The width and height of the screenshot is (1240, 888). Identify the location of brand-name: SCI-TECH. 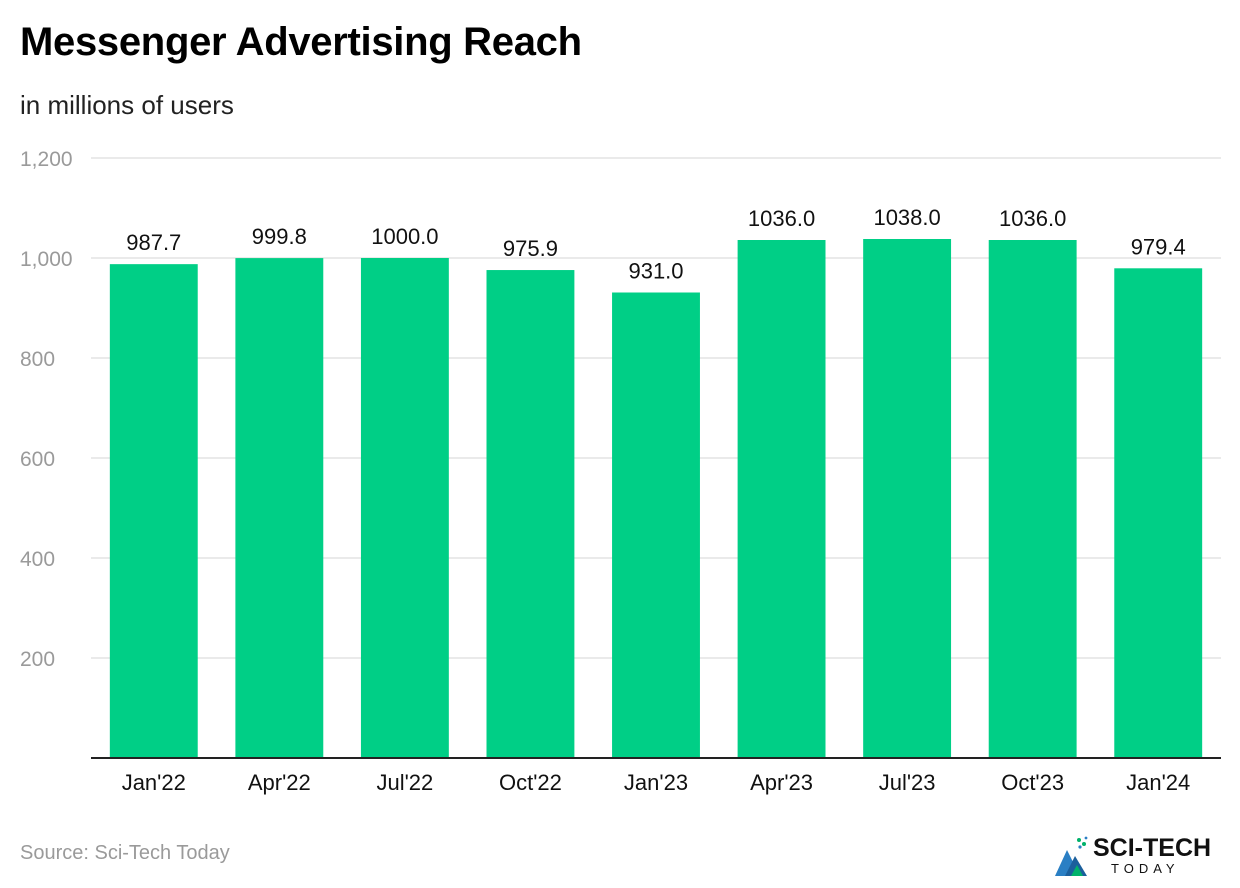
(1152, 848).